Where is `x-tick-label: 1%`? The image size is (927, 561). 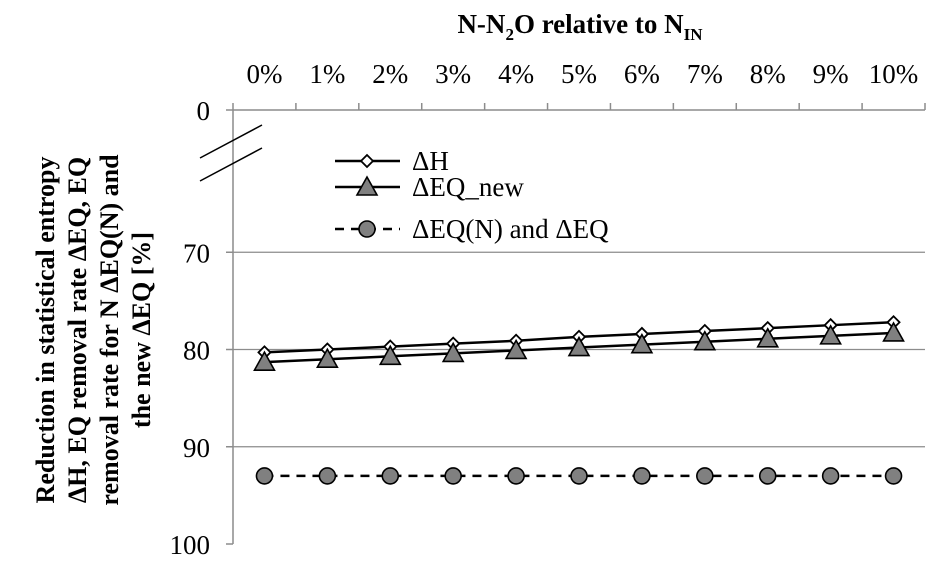
x-tick-label: 1% is located at coordinates (327, 74).